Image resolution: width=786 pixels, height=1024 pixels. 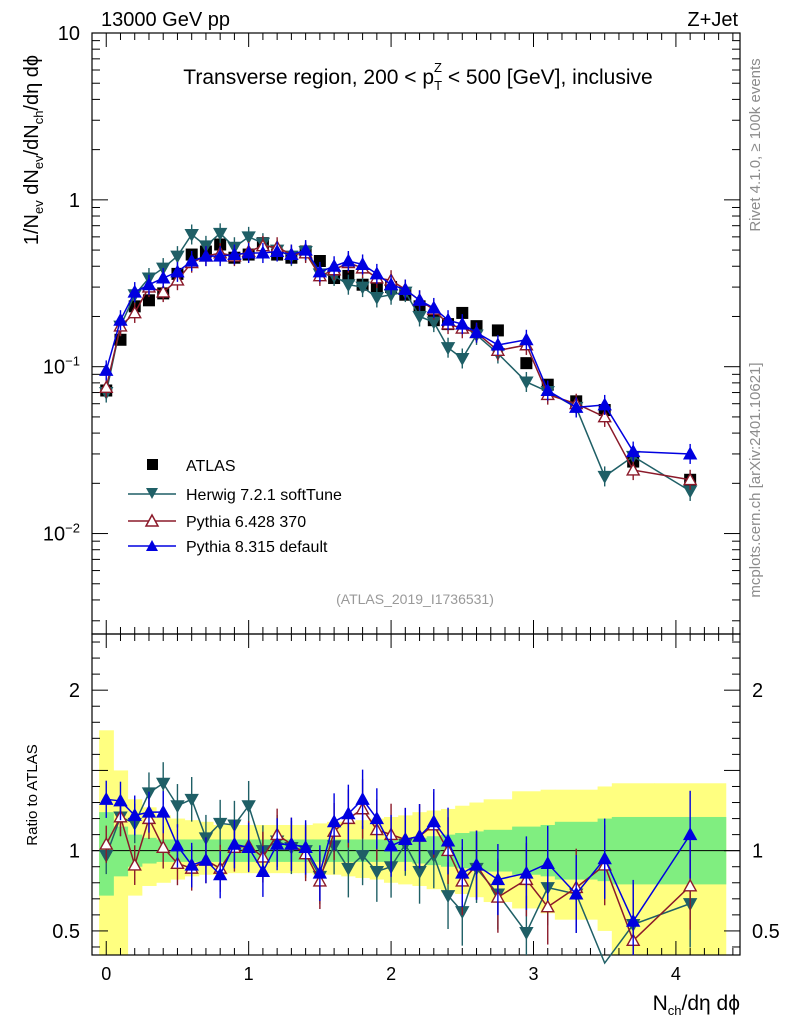 What do you see at coordinates (61, 366) in the screenshot?
I see `y-tick-label-main: 10−1` at bounding box center [61, 366].